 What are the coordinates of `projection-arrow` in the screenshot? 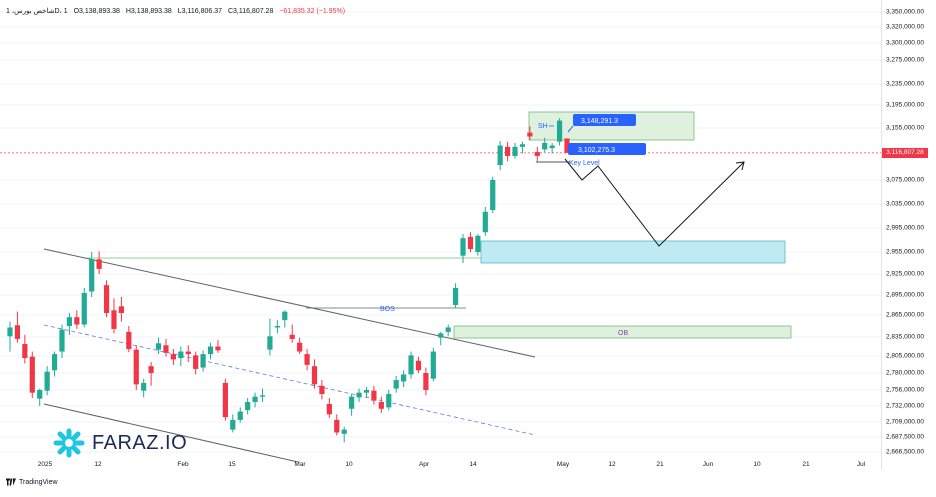 It's located at (740, 166).